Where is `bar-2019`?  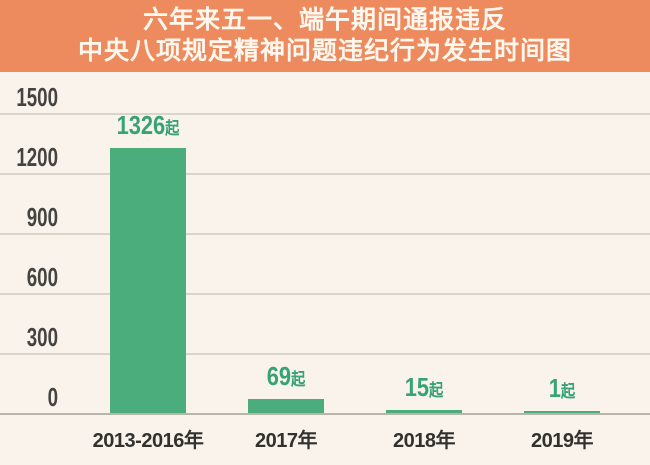
bar-2019 is located at coordinates (562, 412).